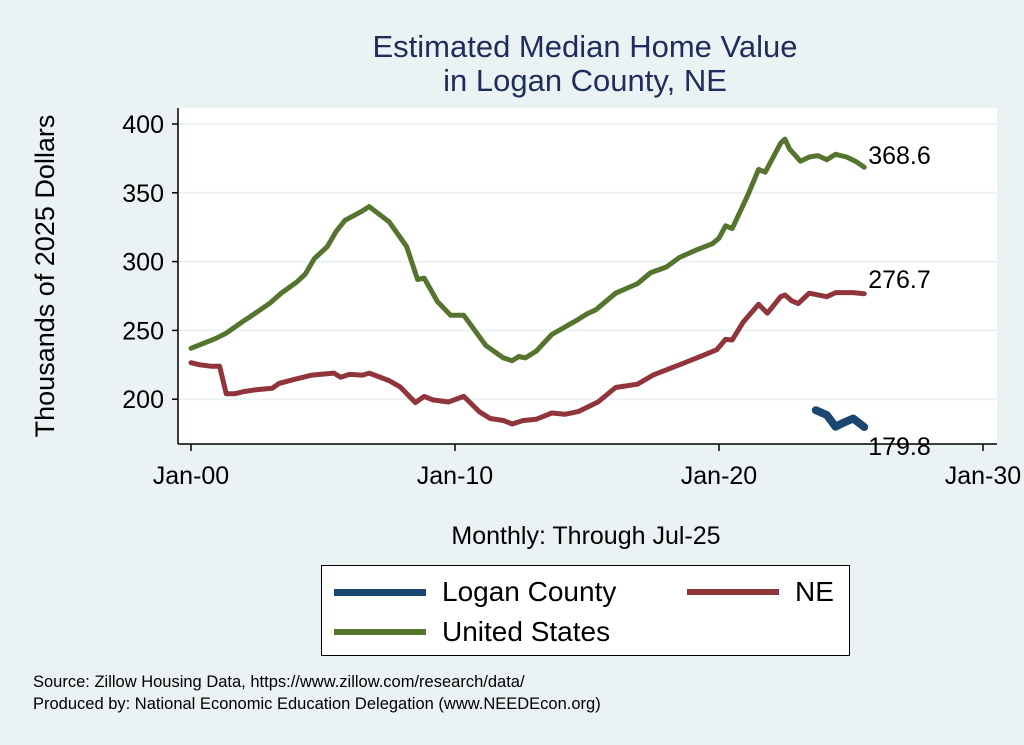 Image resolution: width=1024 pixels, height=745 pixels. I want to click on chart-title-line-2: in Logan County, NE, so click(585, 80).